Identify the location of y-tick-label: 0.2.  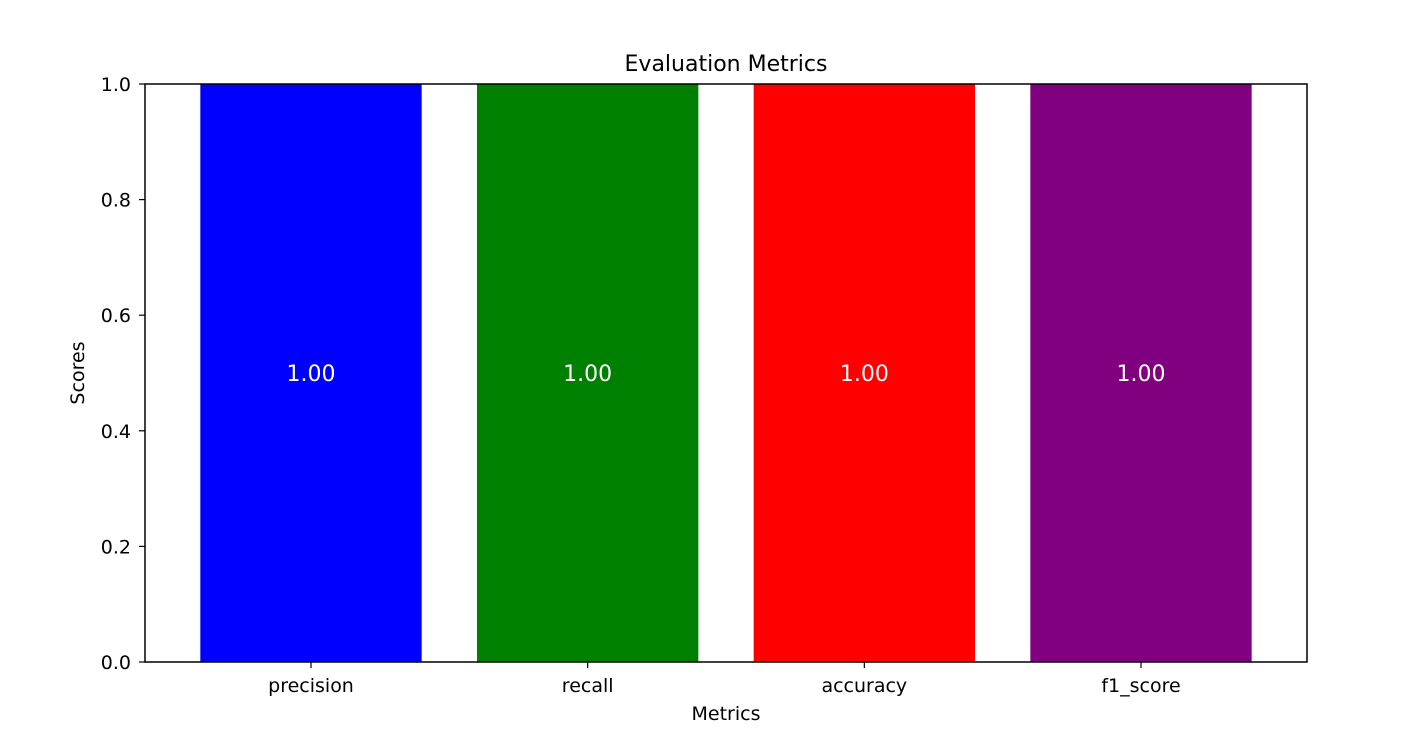
(116, 547).